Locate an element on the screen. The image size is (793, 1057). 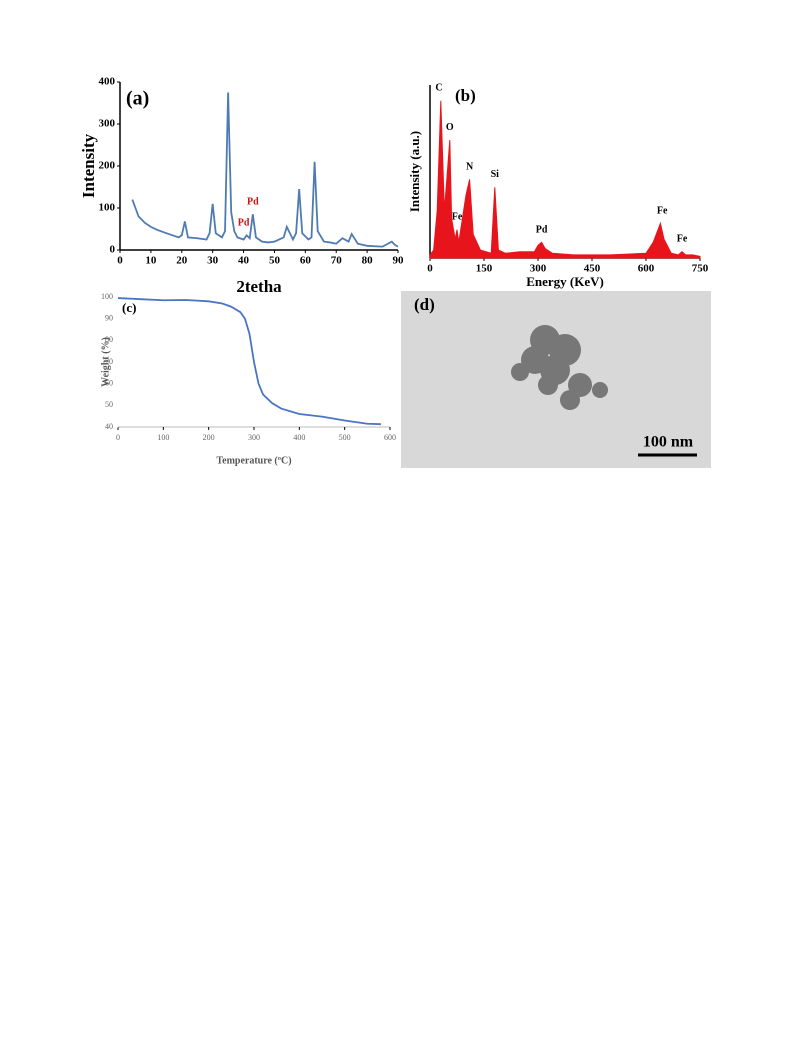
y-tick-label: 60 is located at coordinates (109, 382).